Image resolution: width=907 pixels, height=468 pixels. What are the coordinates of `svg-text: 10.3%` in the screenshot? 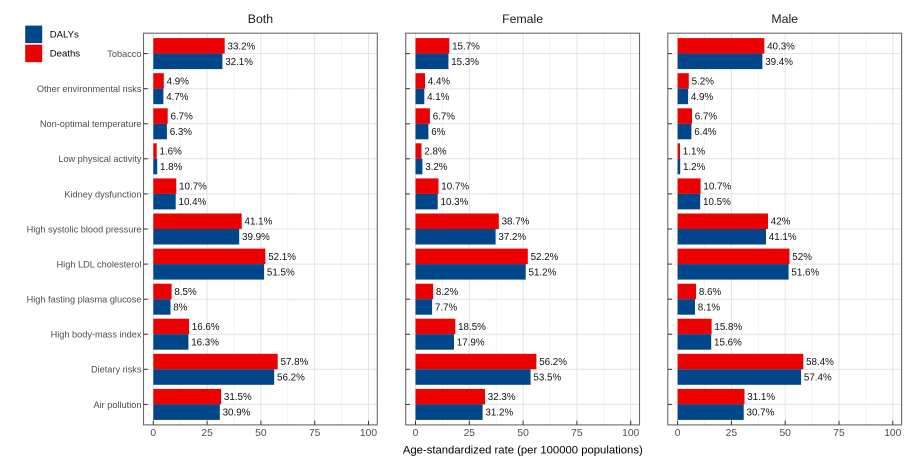 It's located at (455, 202).